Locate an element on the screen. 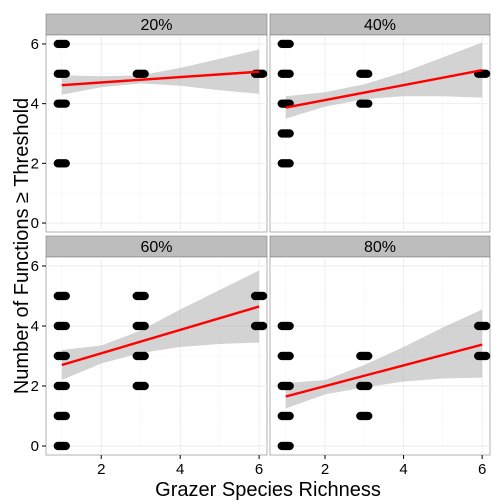 This screenshot has height=504, width=504. panel-2-confidence-band is located at coordinates (384, 80).